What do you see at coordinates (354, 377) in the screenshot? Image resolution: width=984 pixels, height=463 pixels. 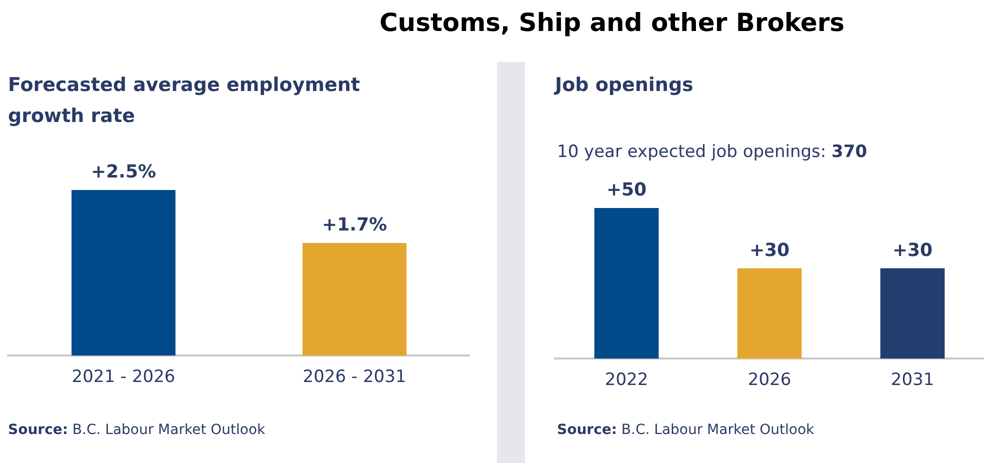 I see `x-tick-label: 2026 - 2031` at bounding box center [354, 377].